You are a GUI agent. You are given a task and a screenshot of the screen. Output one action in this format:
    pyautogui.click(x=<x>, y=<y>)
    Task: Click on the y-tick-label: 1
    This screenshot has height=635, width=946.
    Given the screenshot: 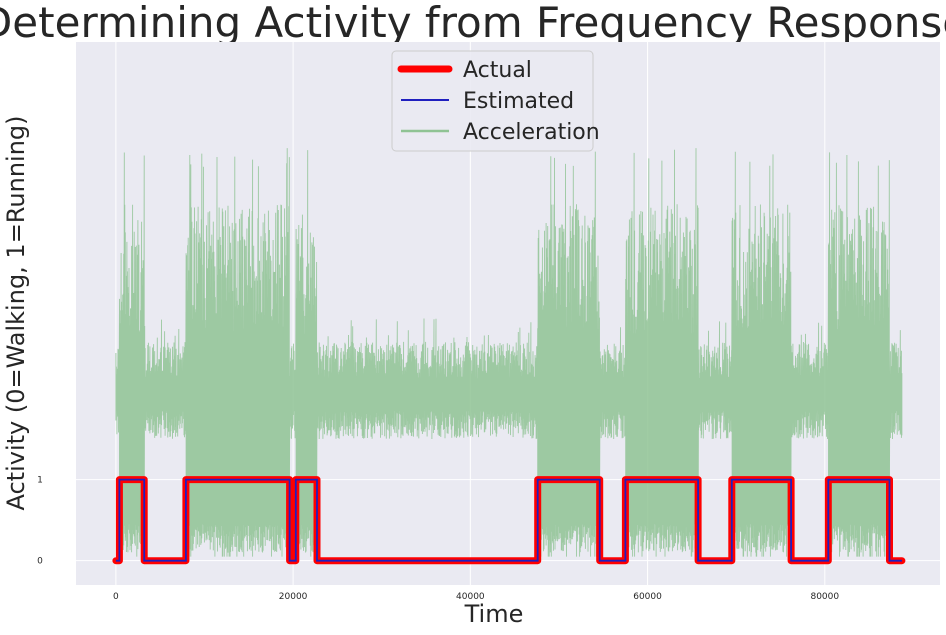 What is the action you would take?
    pyautogui.click(x=40, y=481)
    